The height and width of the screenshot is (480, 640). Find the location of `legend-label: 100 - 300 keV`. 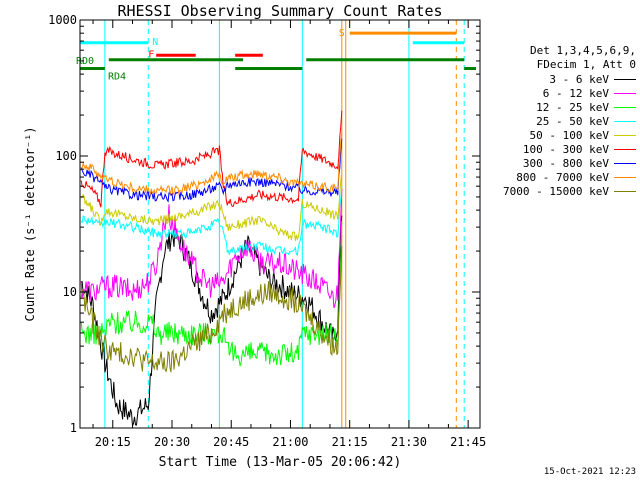

legend-label: 100 - 300 keV is located at coordinates (565, 149).